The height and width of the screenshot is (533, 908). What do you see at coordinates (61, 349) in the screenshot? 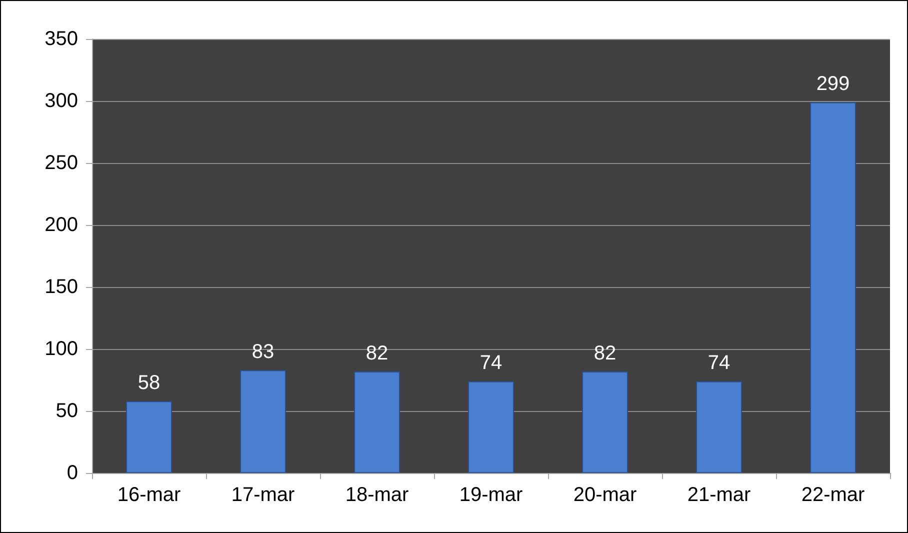
I see `y-tick-label: 100` at bounding box center [61, 349].